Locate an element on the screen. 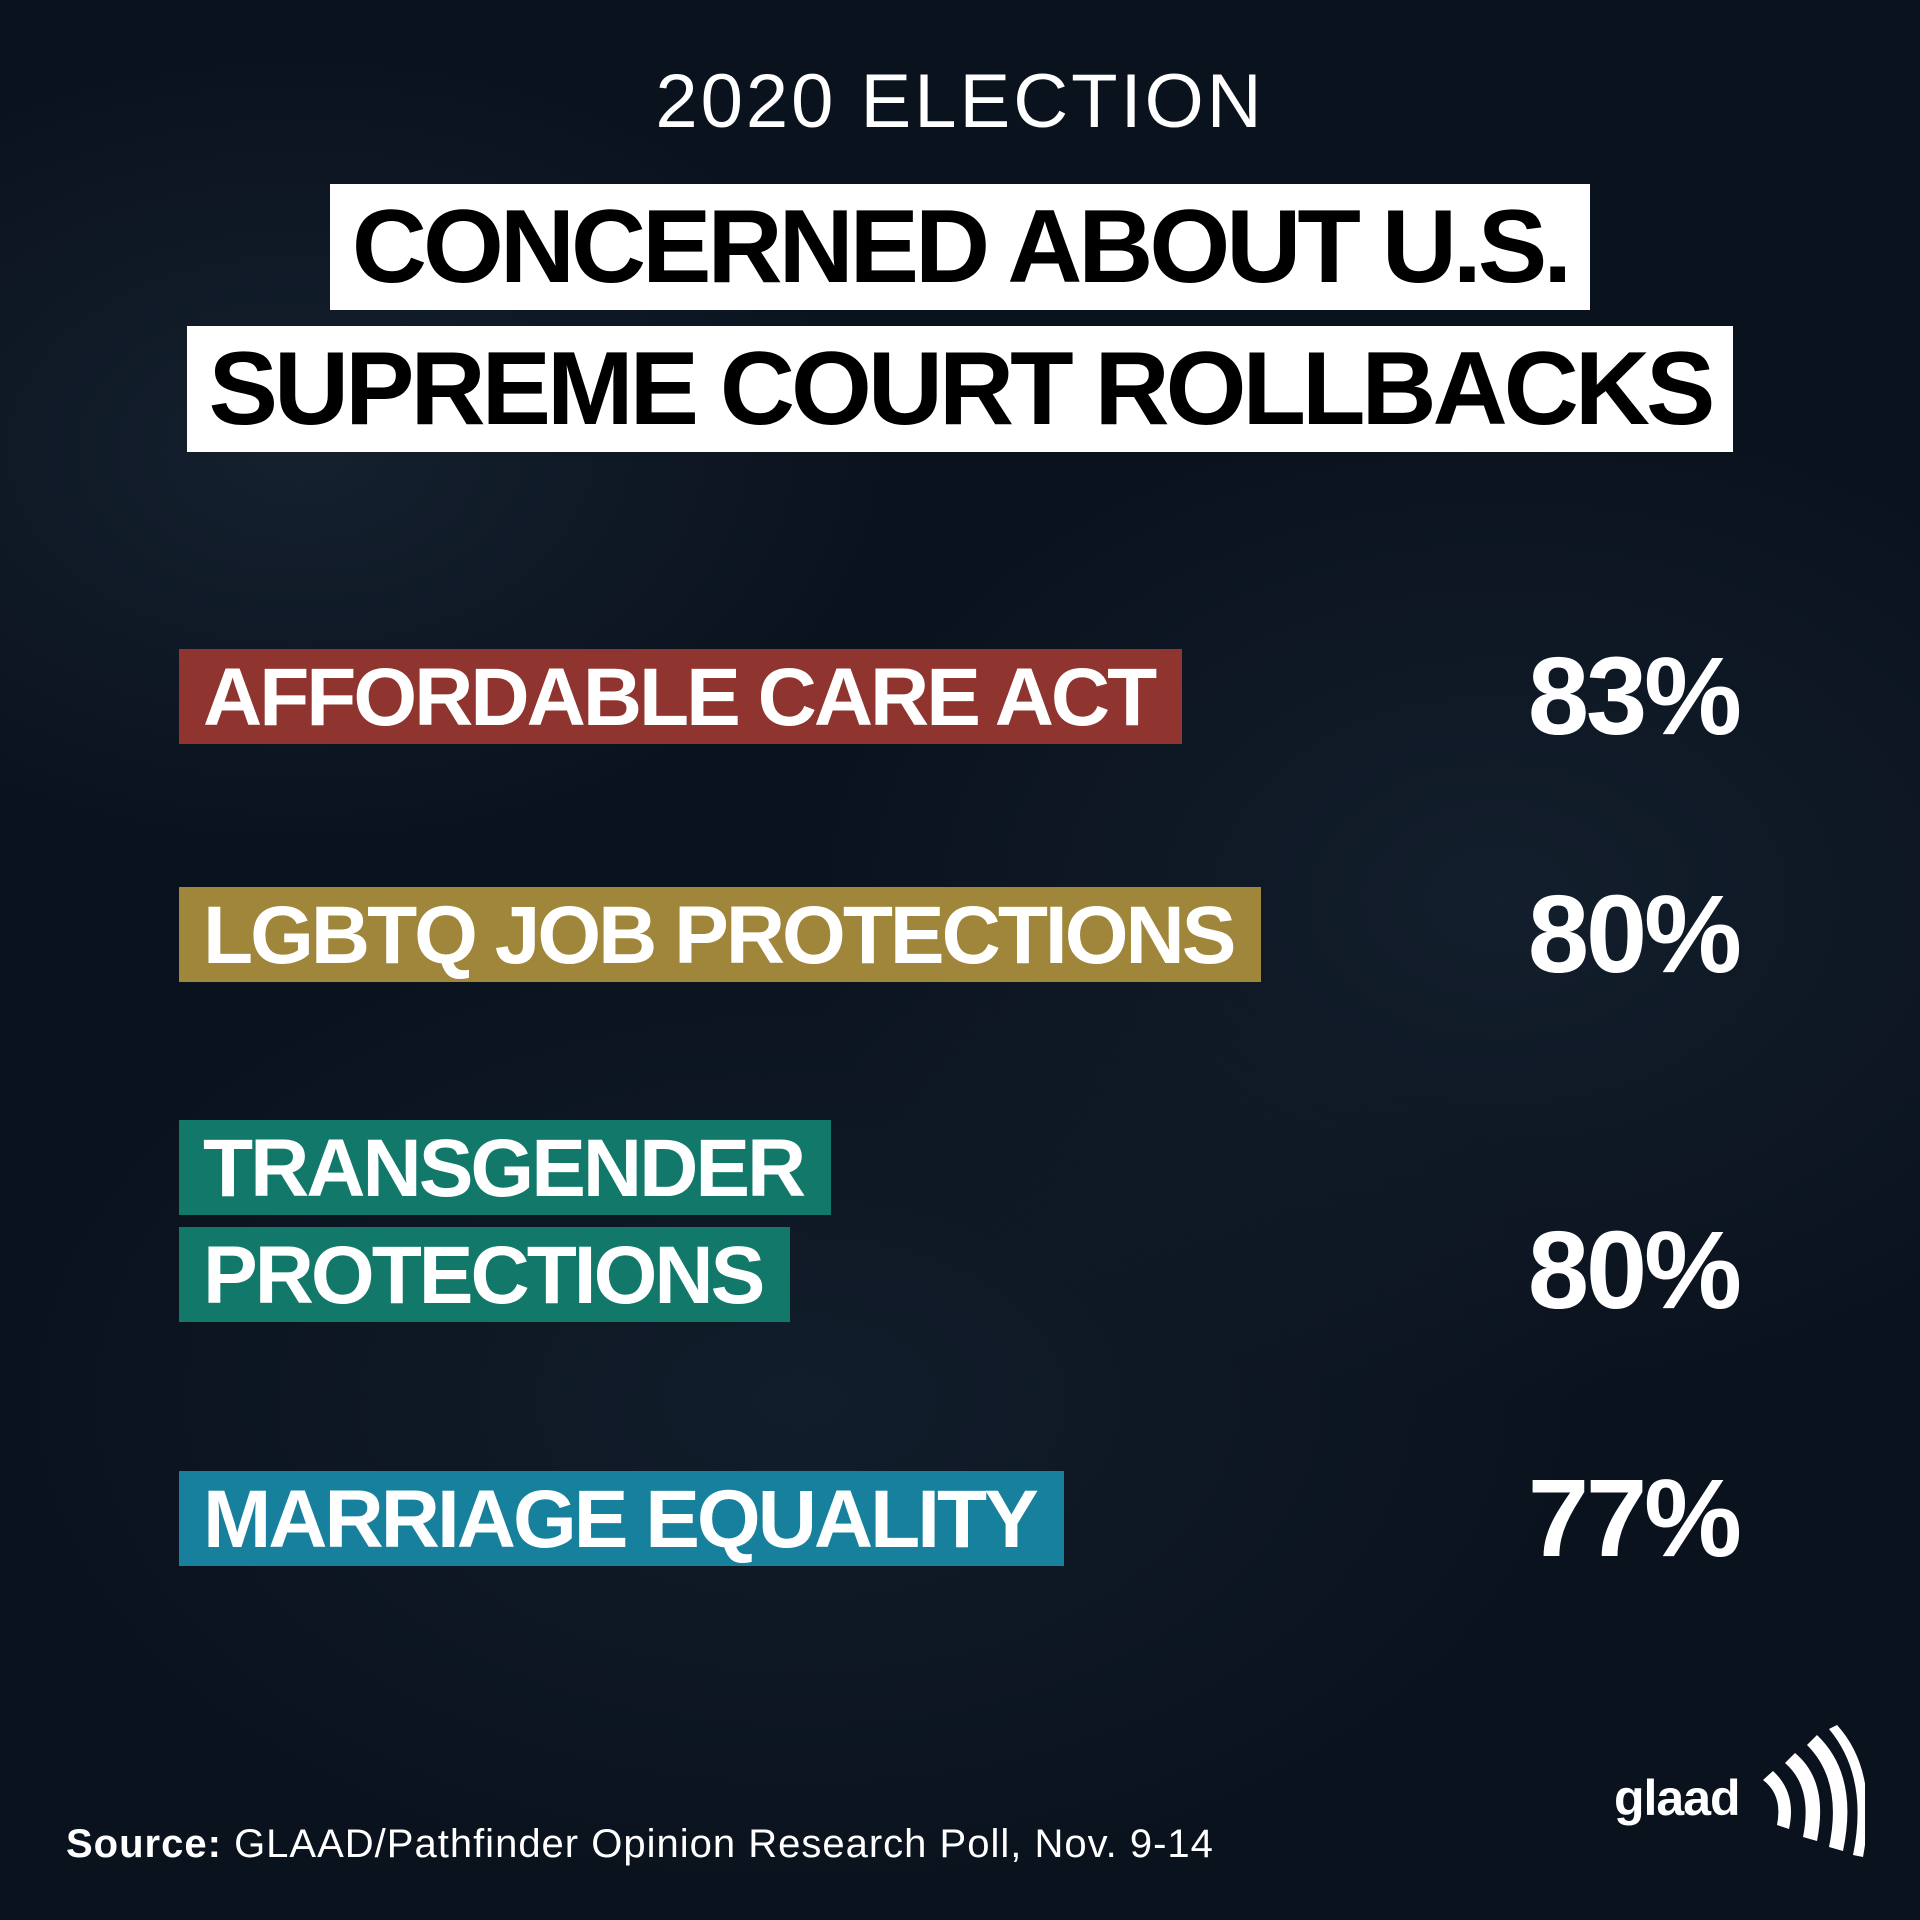 This screenshot has width=1920, height=1920. item-label: TRANSGENDER is located at coordinates (505, 1167).